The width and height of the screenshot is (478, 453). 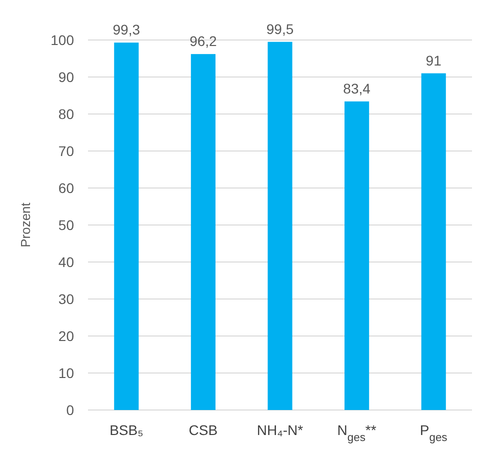 I want to click on y-tick-label: 80, so click(x=66, y=114).